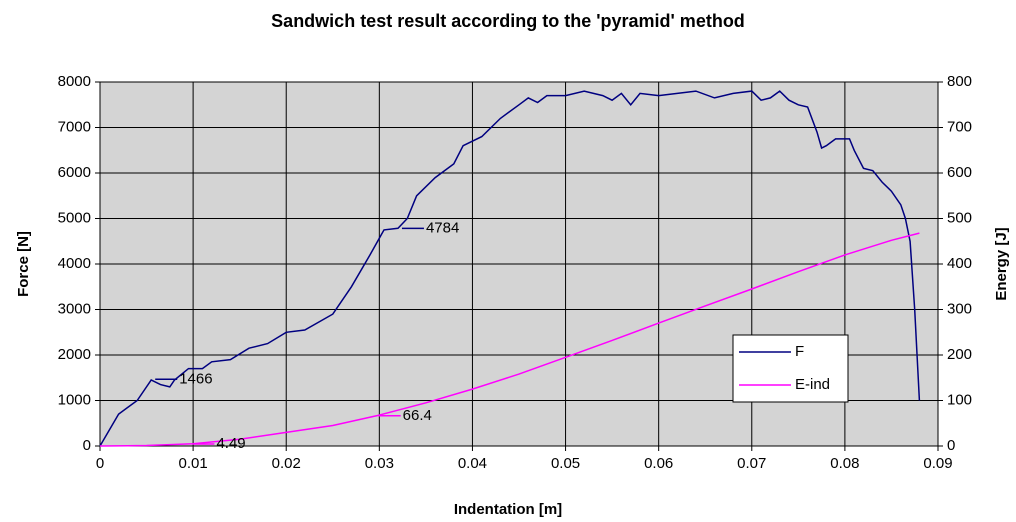 The image size is (1016, 522). I want to click on y2-tick-label: 800, so click(959, 81).